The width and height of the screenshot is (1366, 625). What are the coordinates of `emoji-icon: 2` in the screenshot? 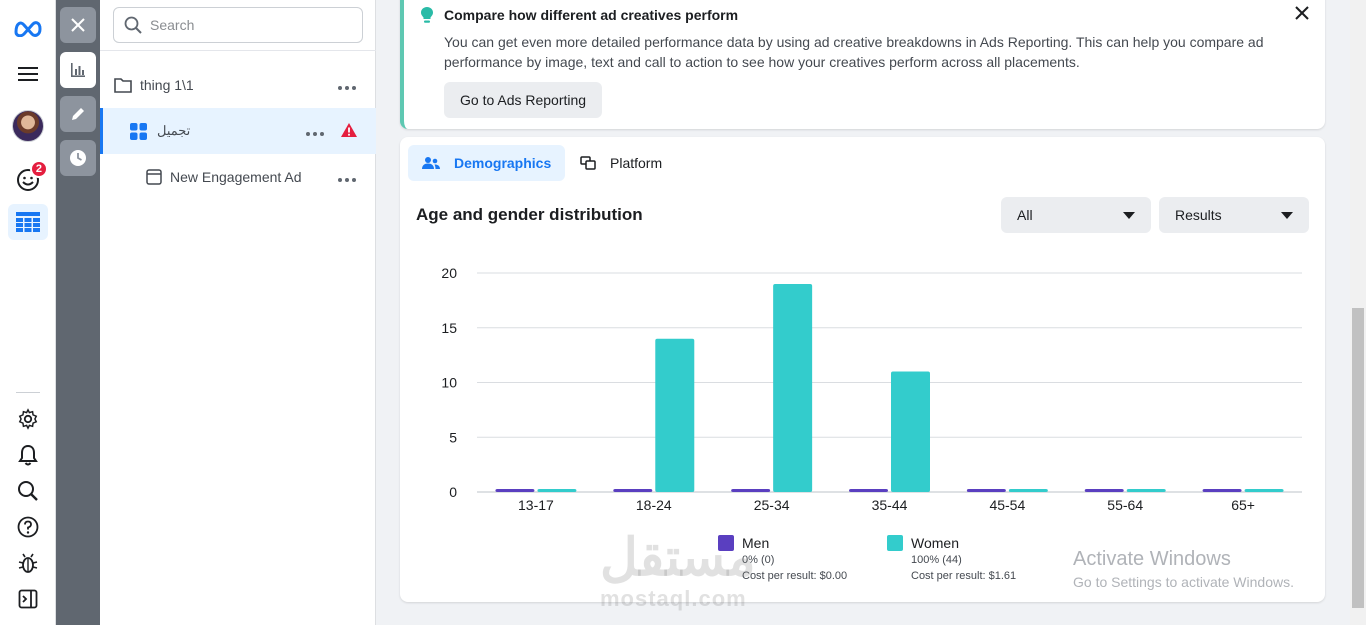 It's located at (28, 179).